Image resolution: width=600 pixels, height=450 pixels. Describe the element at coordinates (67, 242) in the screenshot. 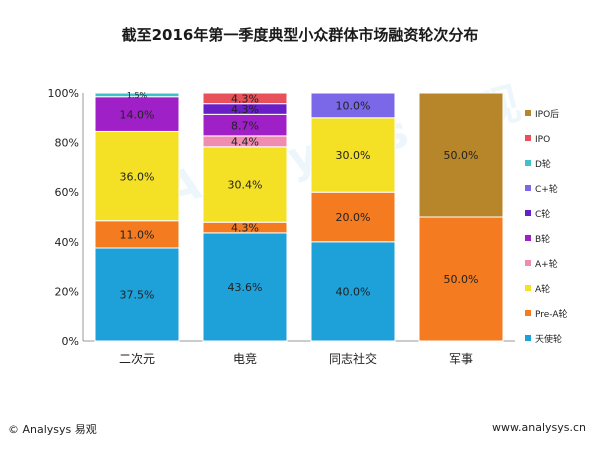

I see `y-tick-label: 40%` at that location.